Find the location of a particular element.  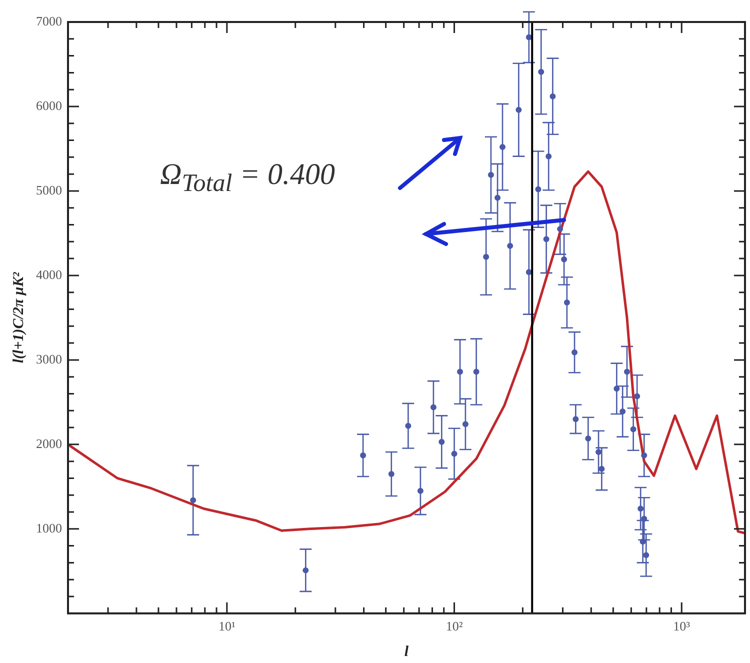

annotation: Ω$_{Total}$ = 0.400 is located at coordinates (247, 178).